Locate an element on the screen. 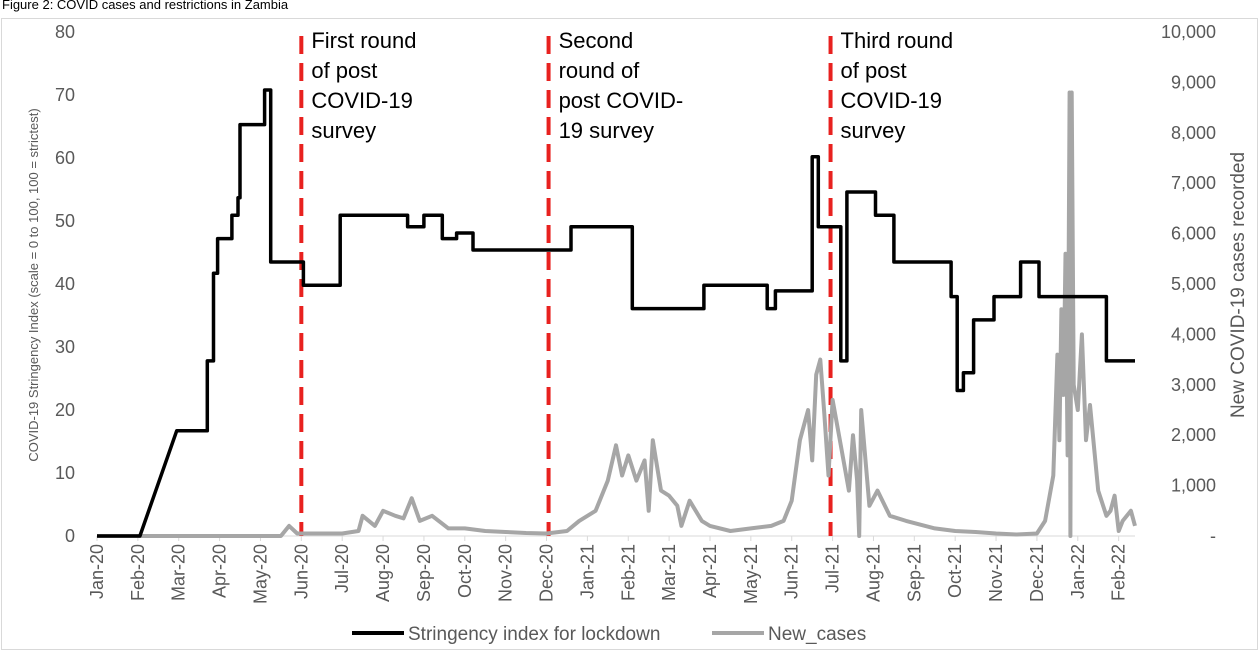 The height and width of the screenshot is (651, 1260). y2-tick-label: 8,000 is located at coordinates (1193, 133).